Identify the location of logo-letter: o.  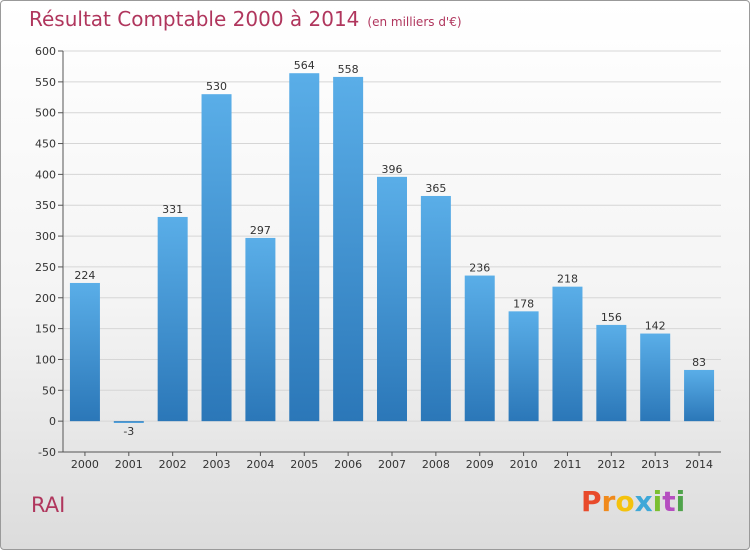
(625, 501).